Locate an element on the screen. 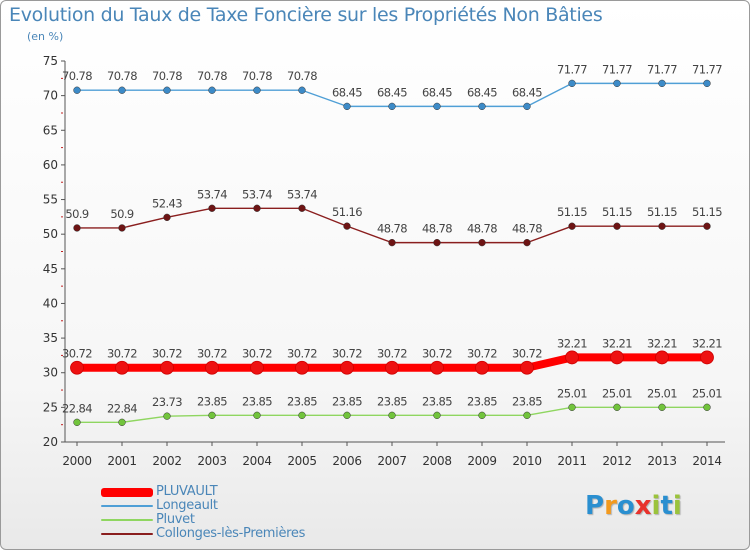  y-tick-label: 20 is located at coordinates (50, 442).